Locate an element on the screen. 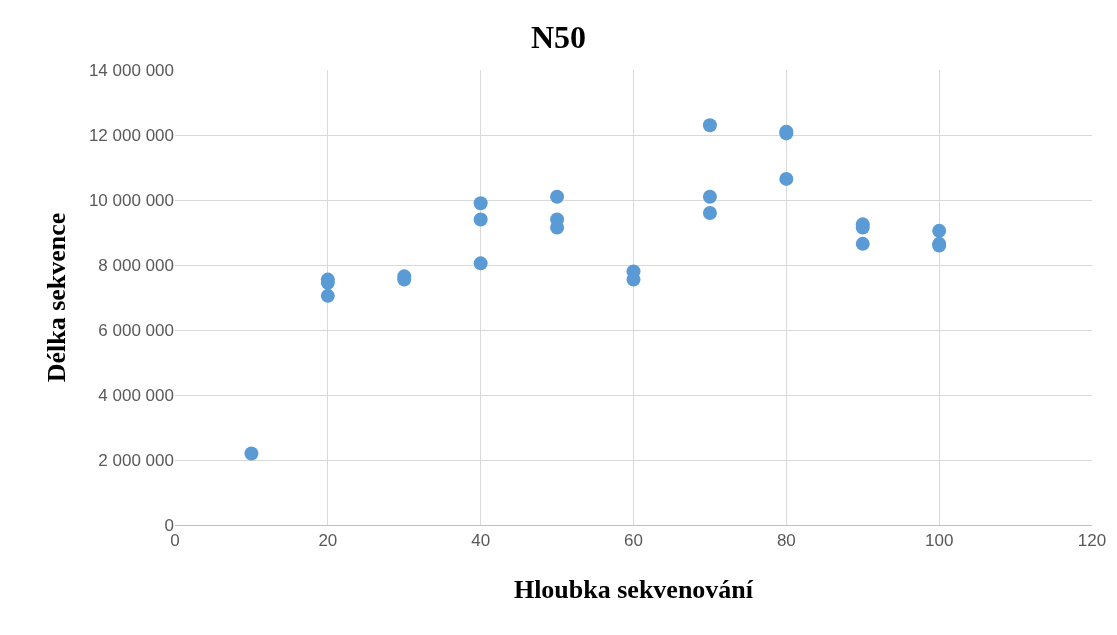  x-axis-title: Hloubka sekvenování is located at coordinates (633, 590).